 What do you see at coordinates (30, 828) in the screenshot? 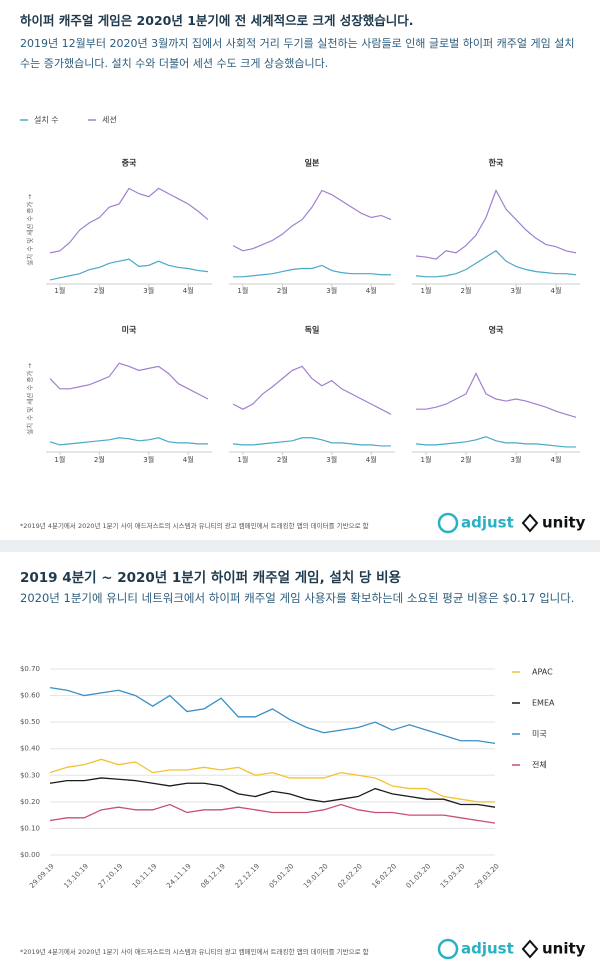
I see `y-tick-label: $0.10` at bounding box center [30, 828].